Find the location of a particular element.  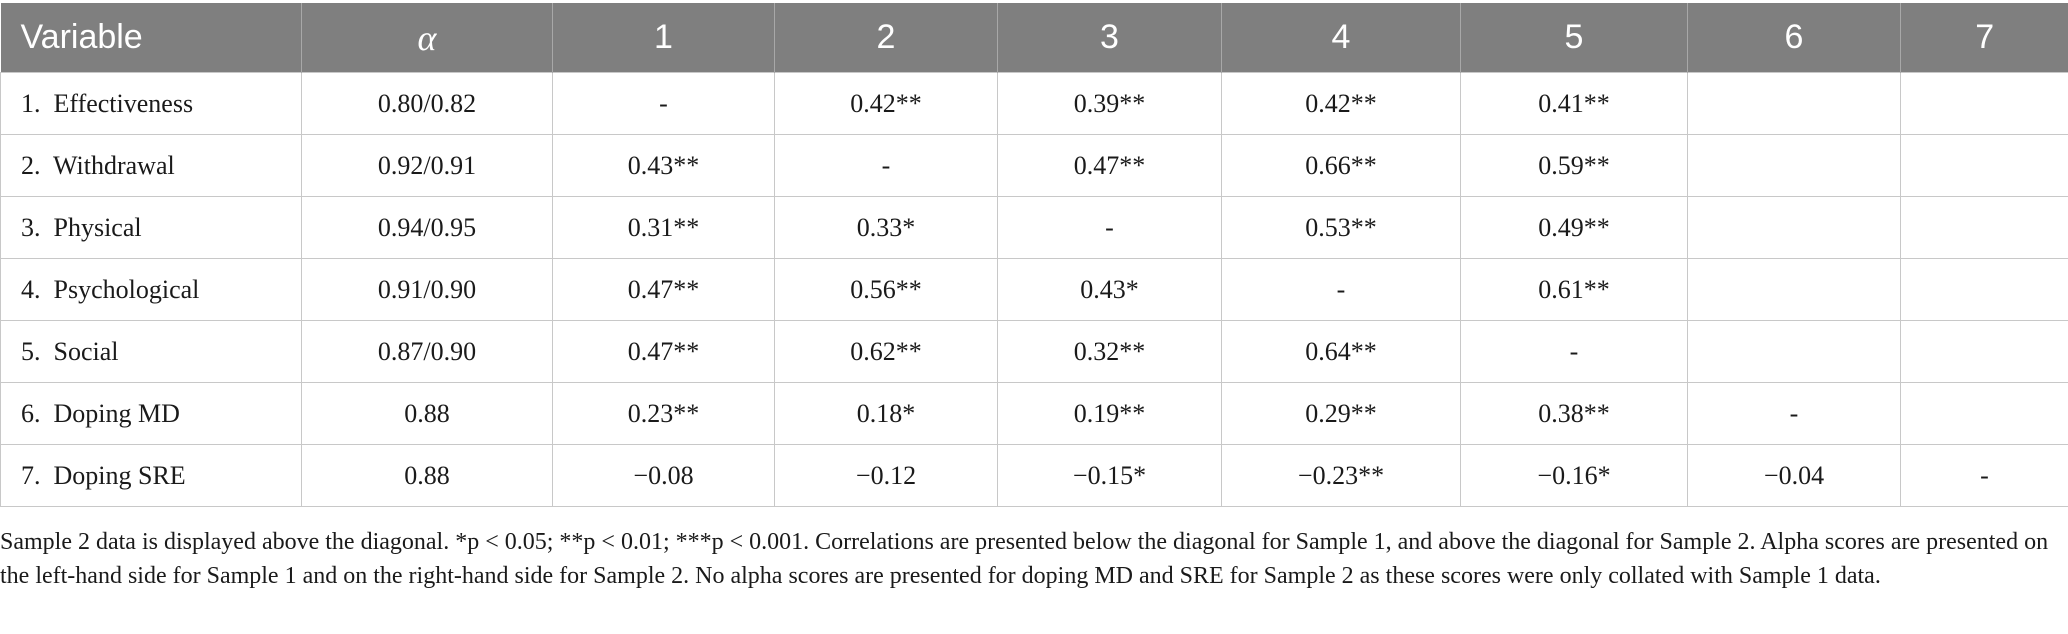

table-cell: 0.64** is located at coordinates (1341, 351).